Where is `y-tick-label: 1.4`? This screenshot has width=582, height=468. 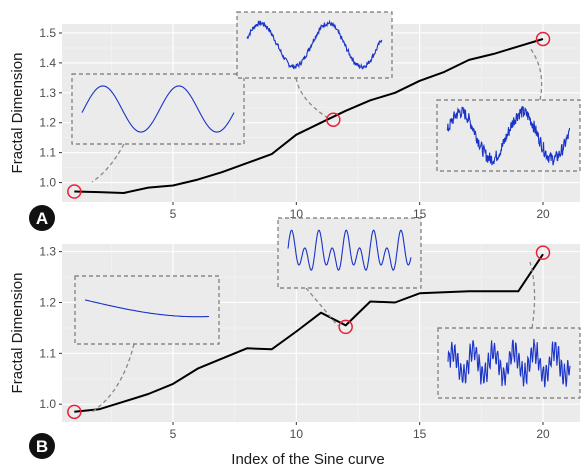 y-tick-label: 1.4 is located at coordinates (47, 63).